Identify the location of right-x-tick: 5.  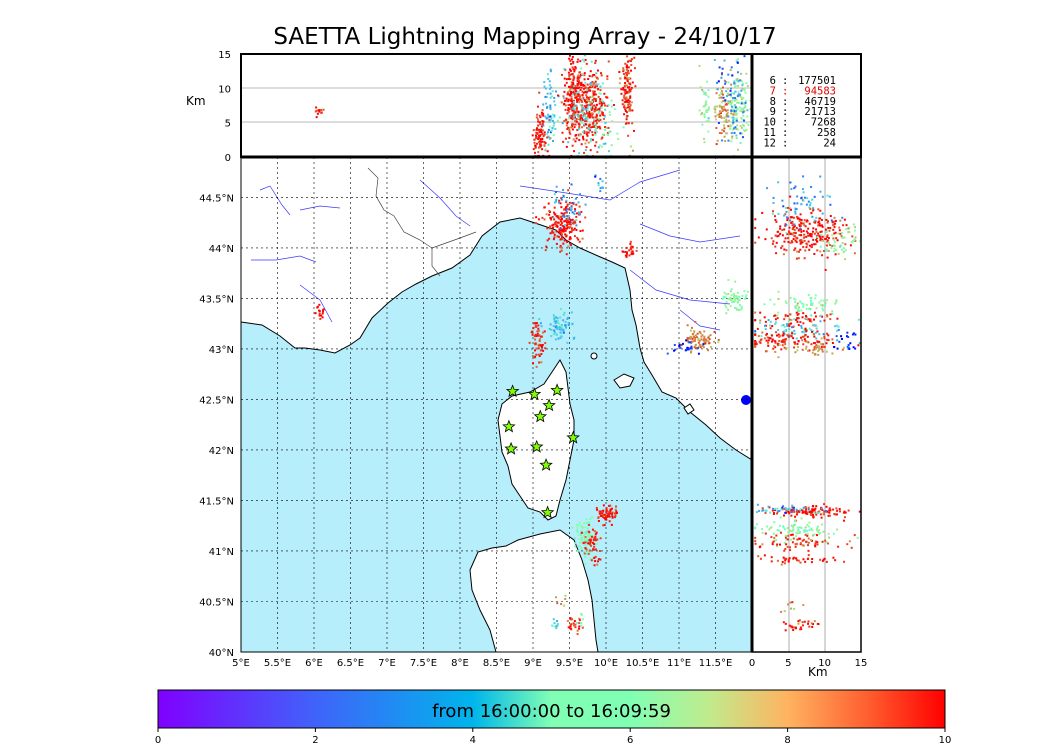
(788, 663).